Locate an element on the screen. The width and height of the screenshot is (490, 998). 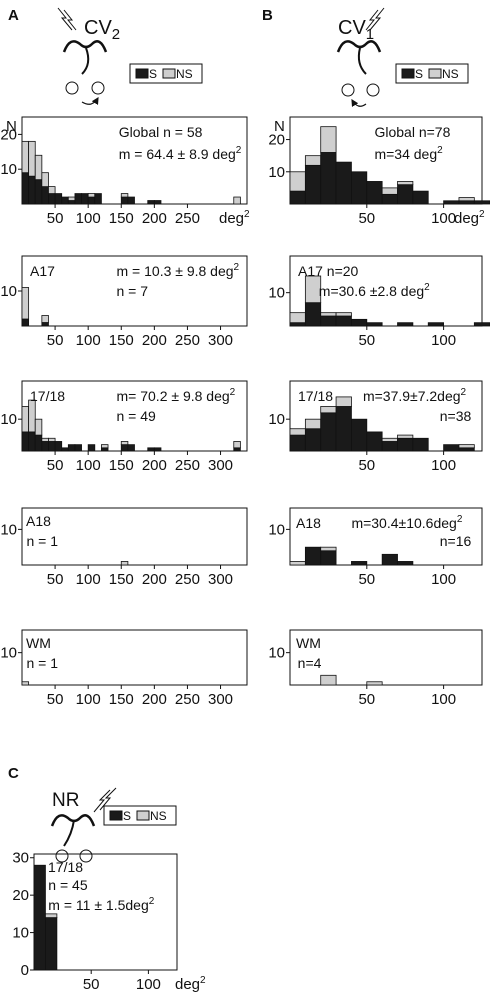
chart-b-a17: 10 50 100 A17 n=20 m=30.6 ±2.8 deg2 is located at coordinates (379, 302).